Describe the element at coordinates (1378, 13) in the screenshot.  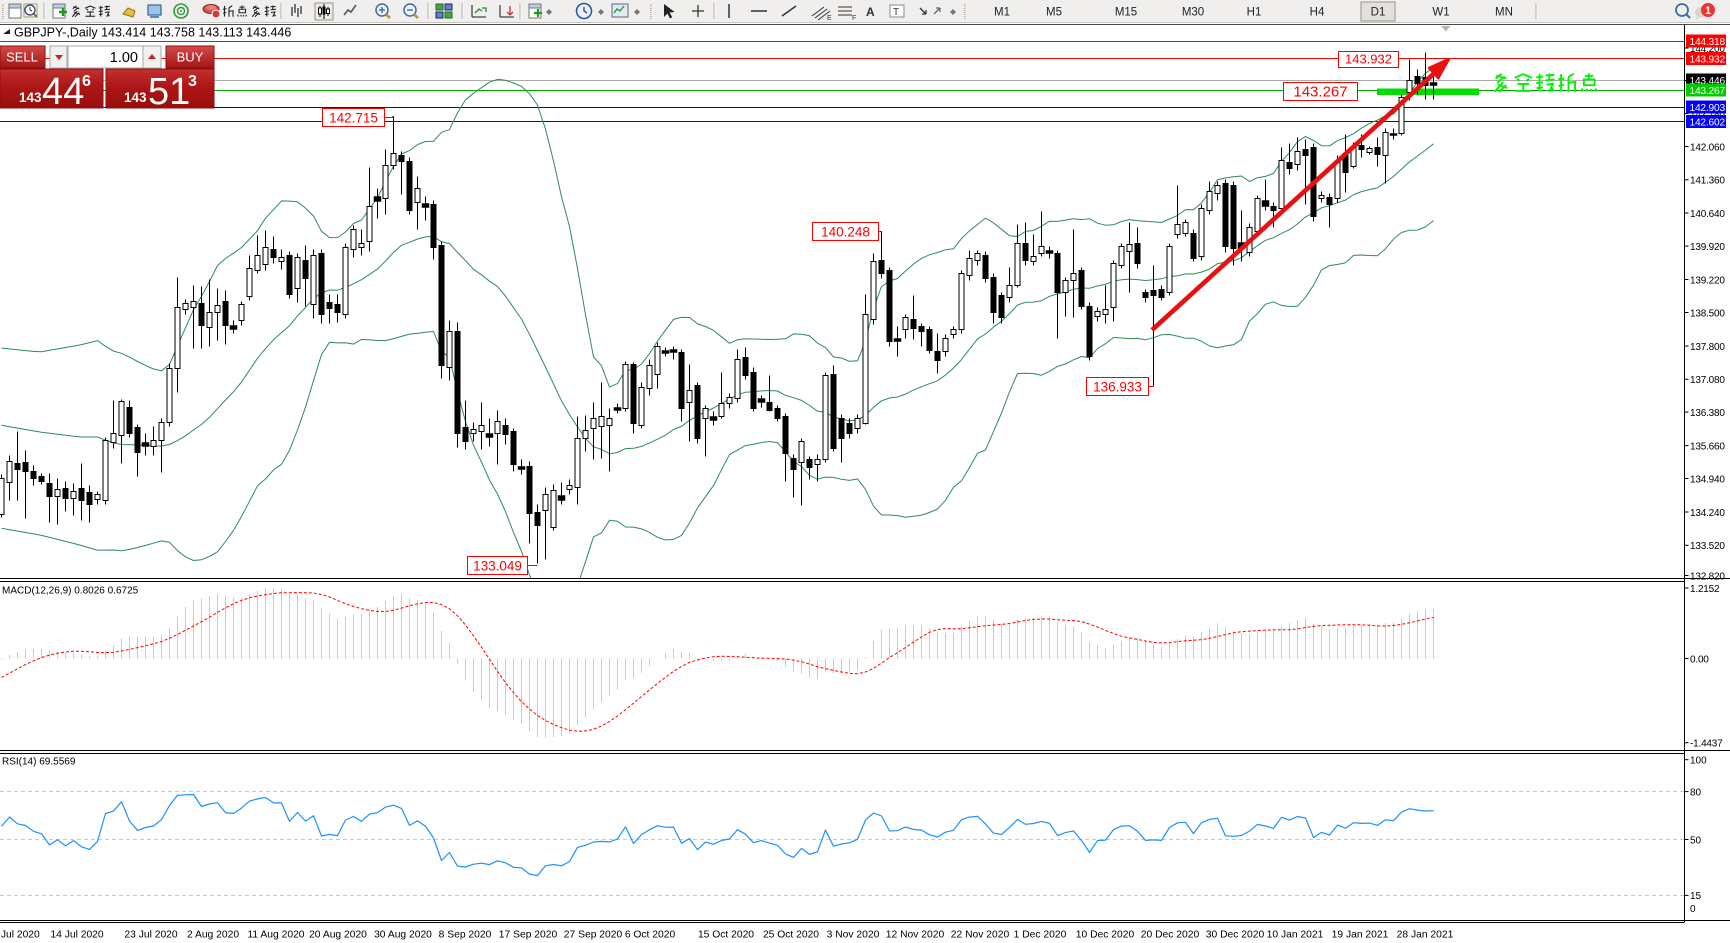
I see `svg-text: D1` at that location.